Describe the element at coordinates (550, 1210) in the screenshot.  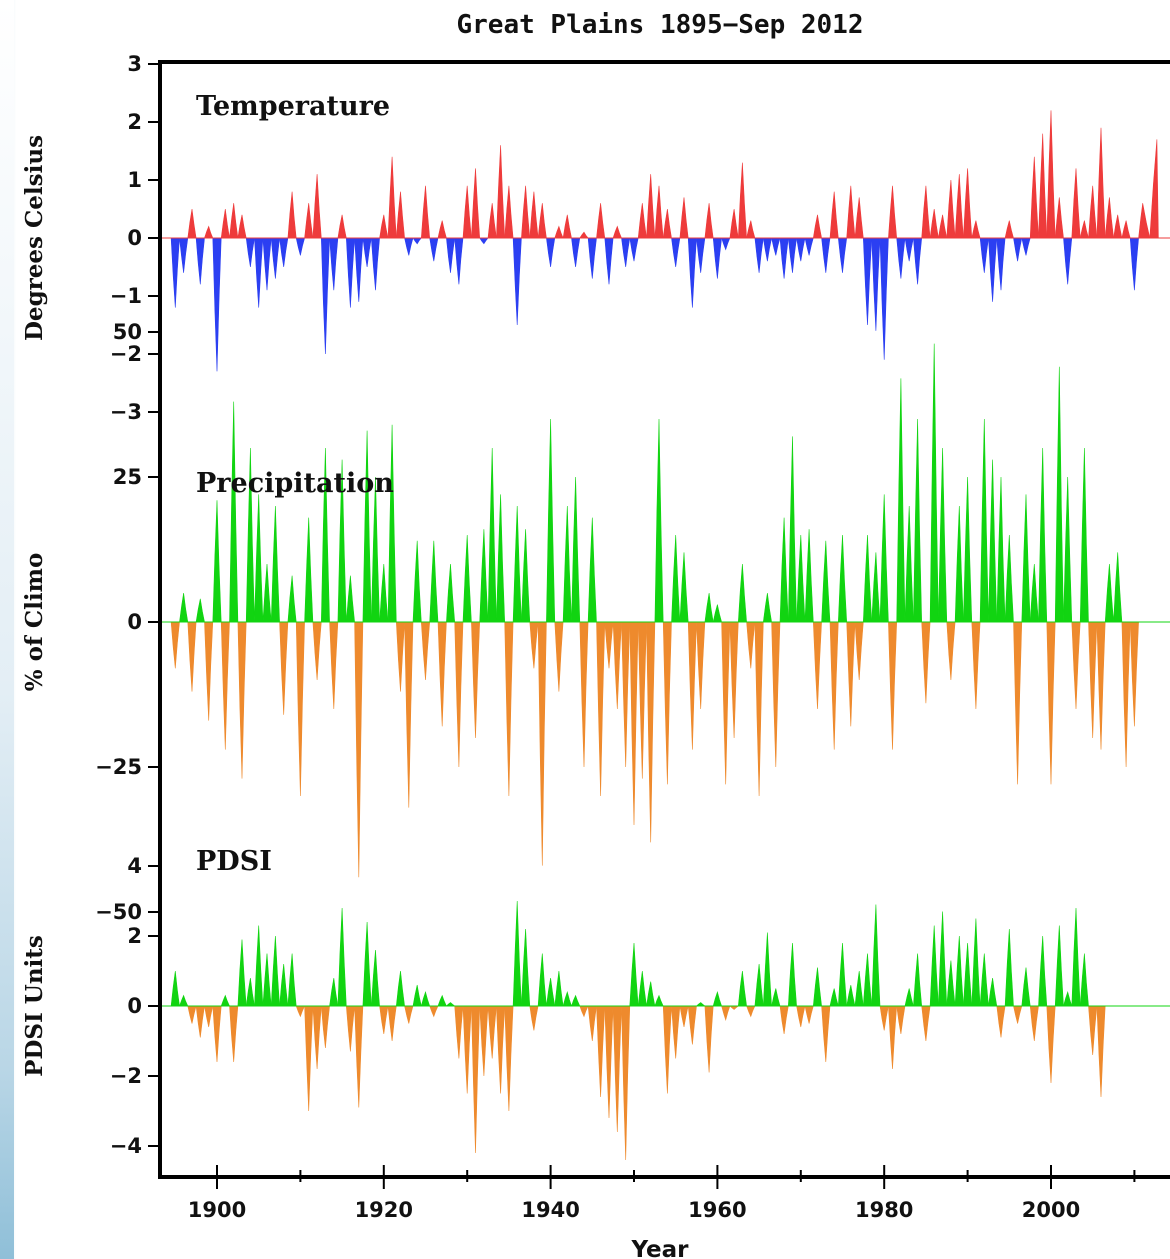
I see `x-tick-label: 1940` at that location.